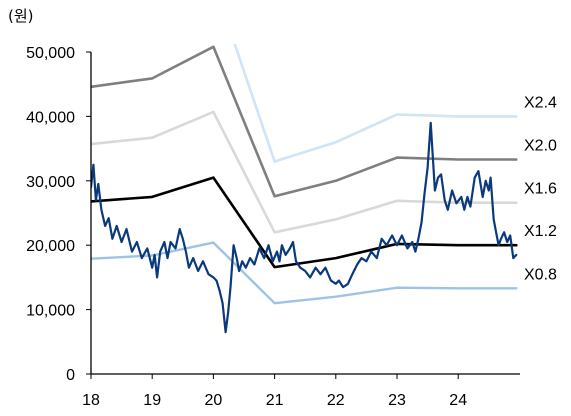  Describe the element at coordinates (540, 146) in the screenshot. I see `band-label-x2-0: X2.0` at that location.